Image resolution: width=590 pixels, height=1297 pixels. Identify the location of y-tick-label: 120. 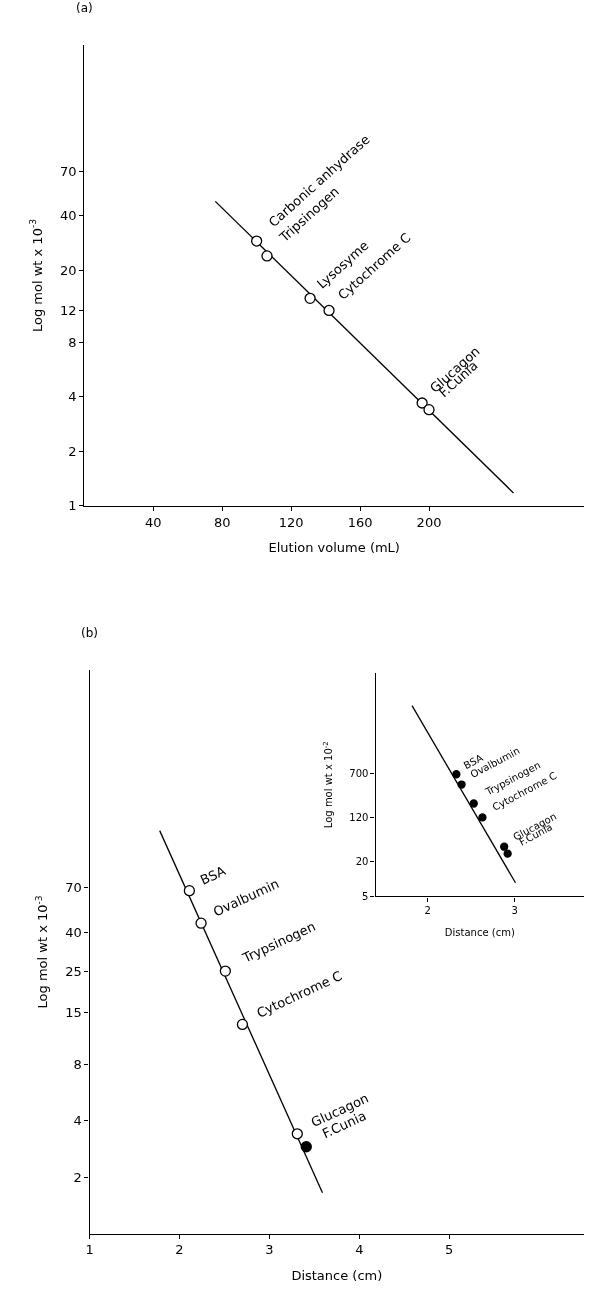
(359, 817).